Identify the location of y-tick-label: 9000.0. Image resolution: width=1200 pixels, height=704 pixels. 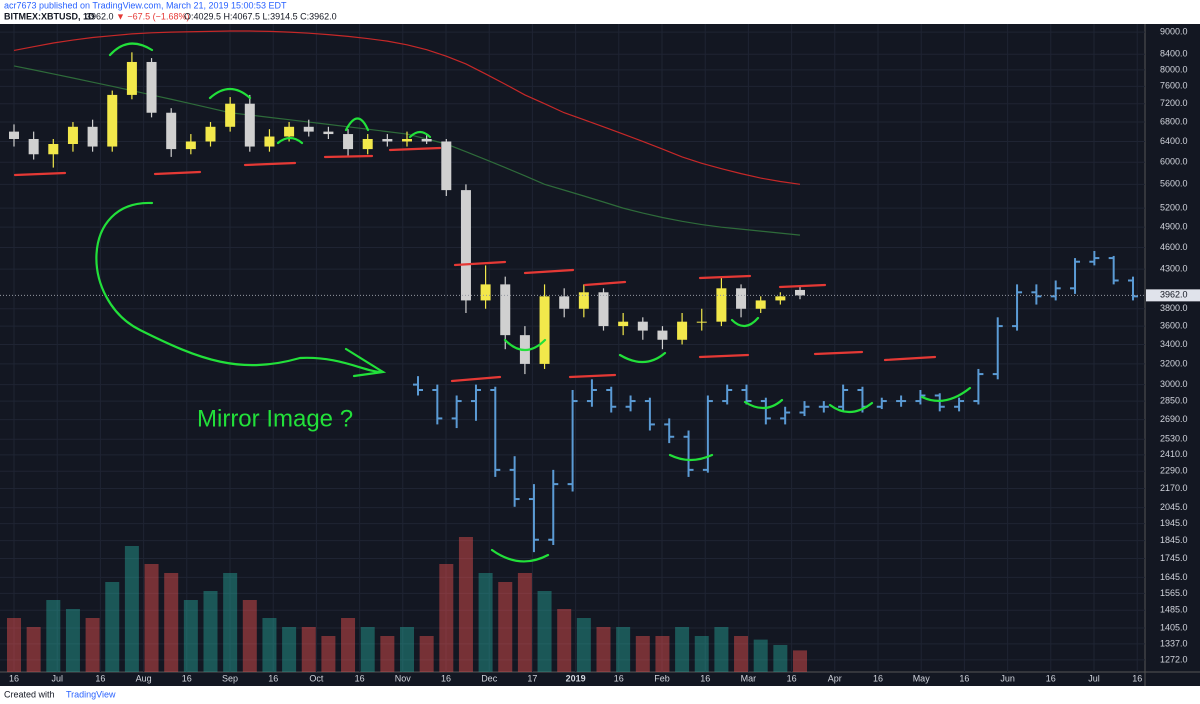
(1174, 31).